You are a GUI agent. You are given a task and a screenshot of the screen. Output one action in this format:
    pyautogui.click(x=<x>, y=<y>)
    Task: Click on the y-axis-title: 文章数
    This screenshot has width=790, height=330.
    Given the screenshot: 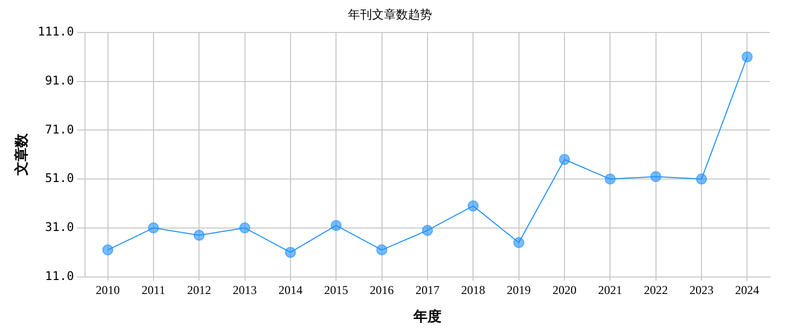 What is the action you would take?
    pyautogui.click(x=21, y=154)
    